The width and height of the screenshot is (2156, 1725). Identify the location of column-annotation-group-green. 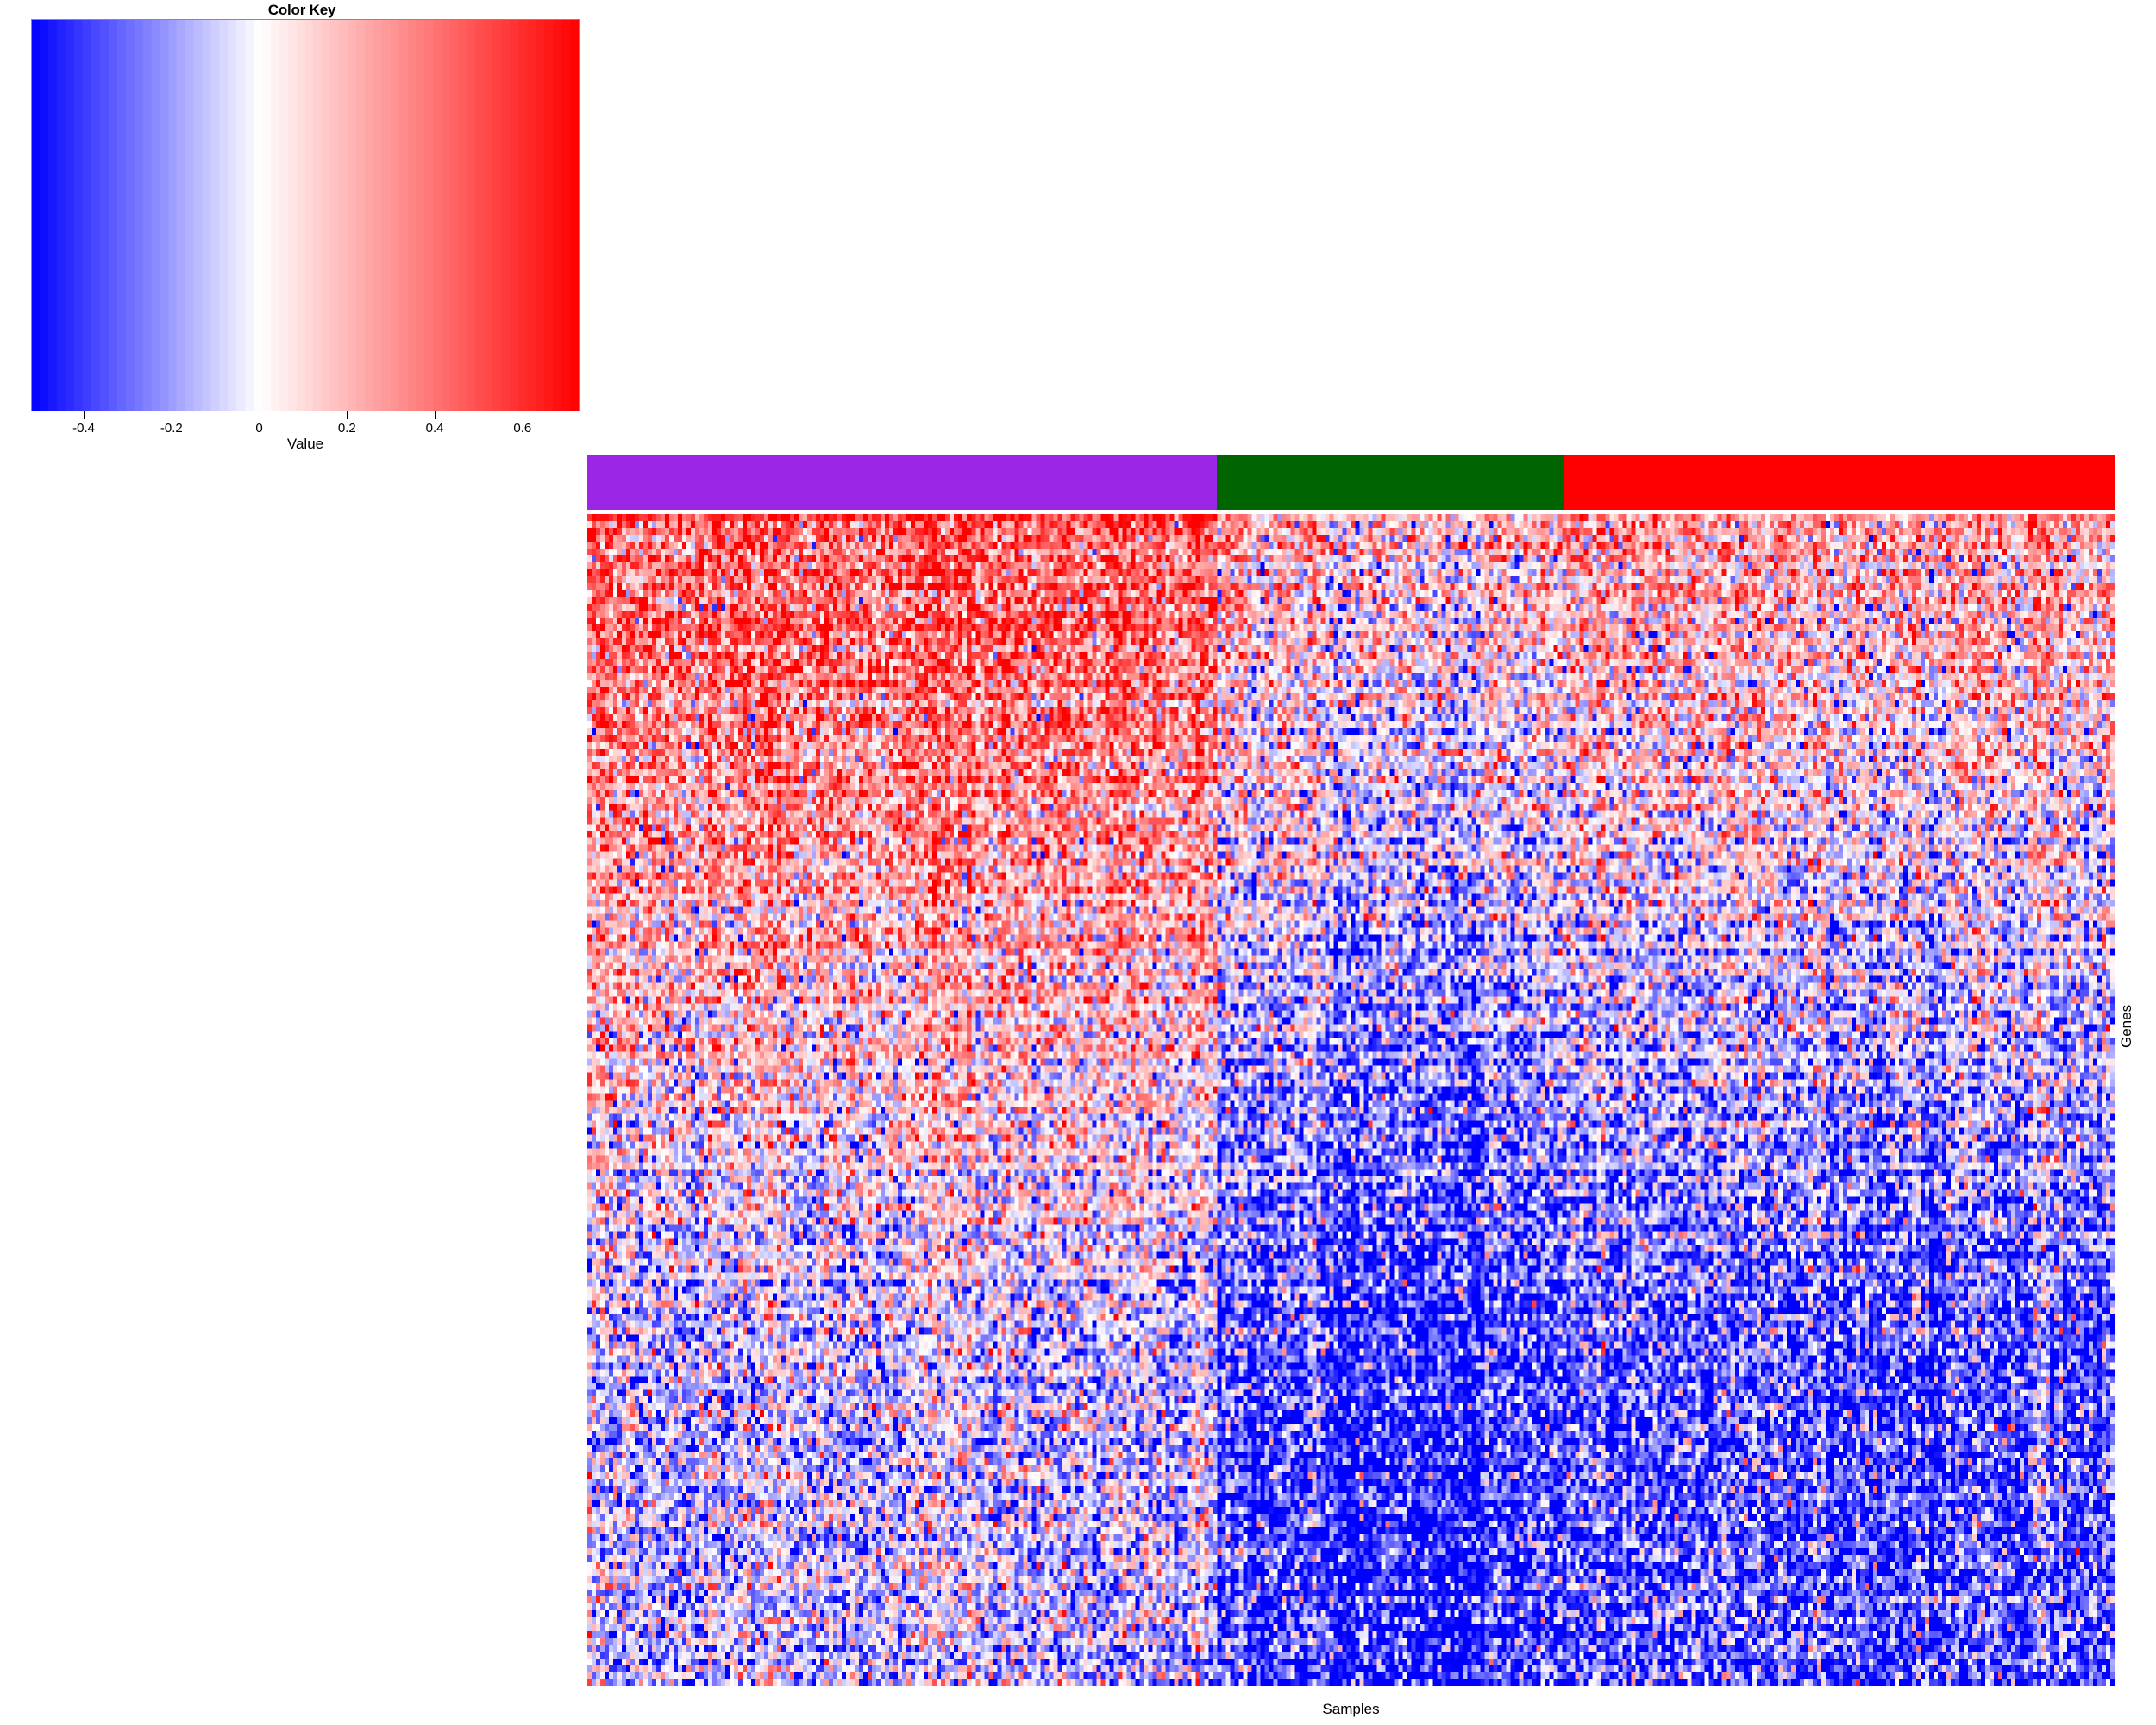
(1390, 483).